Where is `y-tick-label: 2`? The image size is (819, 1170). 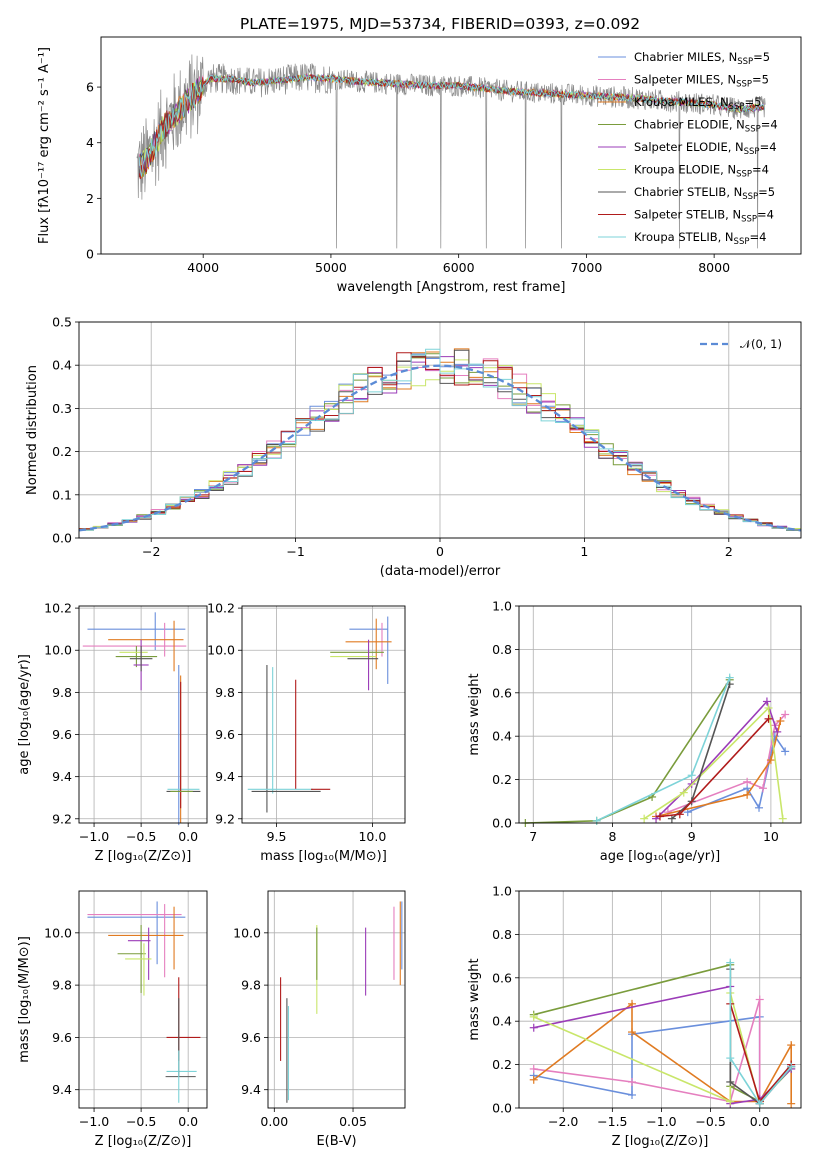 y-tick-label: 2 is located at coordinates (90, 198).